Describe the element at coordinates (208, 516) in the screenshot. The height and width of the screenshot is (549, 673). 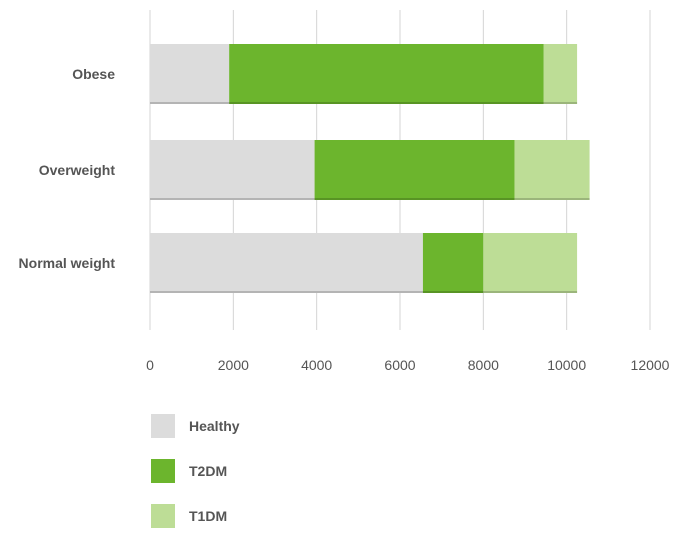
I see `legend-label: T1DM` at that location.